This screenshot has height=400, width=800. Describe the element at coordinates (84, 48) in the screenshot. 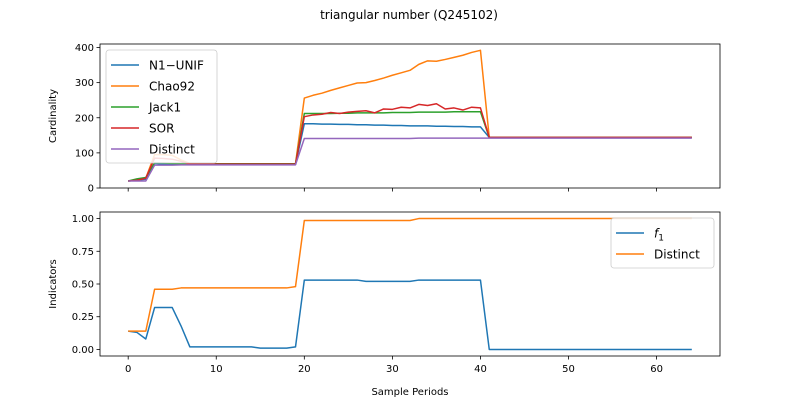

I see `y-tick-label: 400` at that location.